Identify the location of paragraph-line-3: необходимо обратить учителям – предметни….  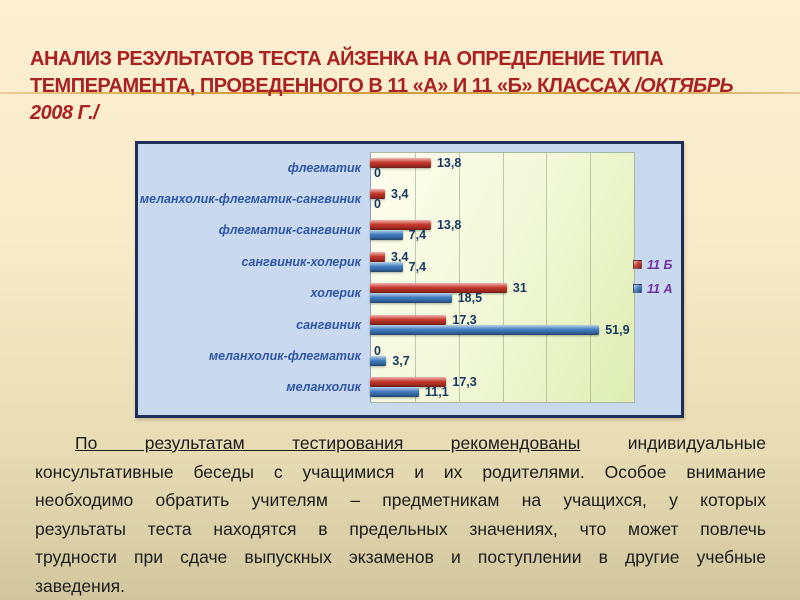
(400, 500).